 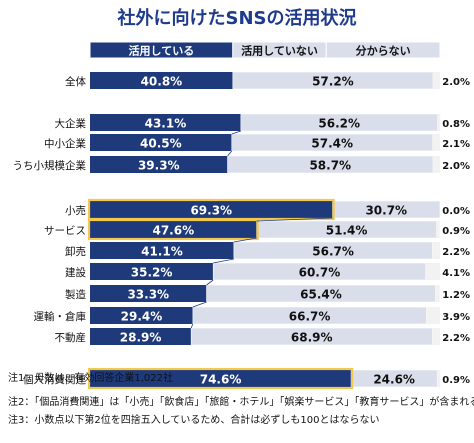 I want to click on category-label: 全体, so click(x=75, y=81).